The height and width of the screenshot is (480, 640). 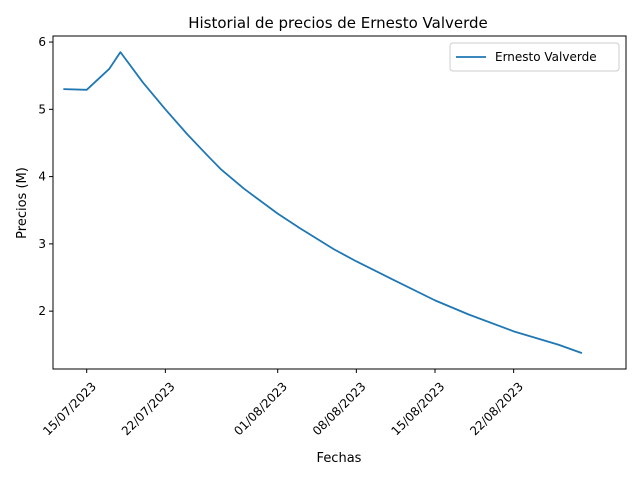 I want to click on legend: Ernesto Valverde, so click(x=534, y=57).